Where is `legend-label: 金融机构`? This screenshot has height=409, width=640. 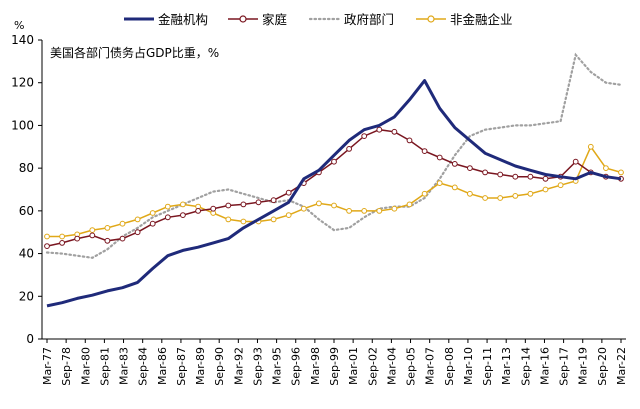
legend-label: 金融机构 is located at coordinates (183, 19).